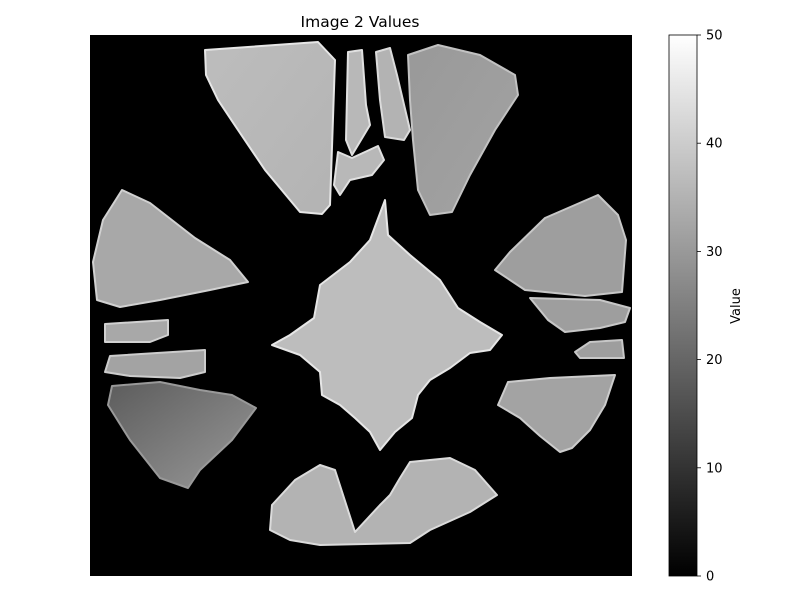 This screenshot has width=800, height=600. I want to click on colorbar-tick-label: 30, so click(714, 252).